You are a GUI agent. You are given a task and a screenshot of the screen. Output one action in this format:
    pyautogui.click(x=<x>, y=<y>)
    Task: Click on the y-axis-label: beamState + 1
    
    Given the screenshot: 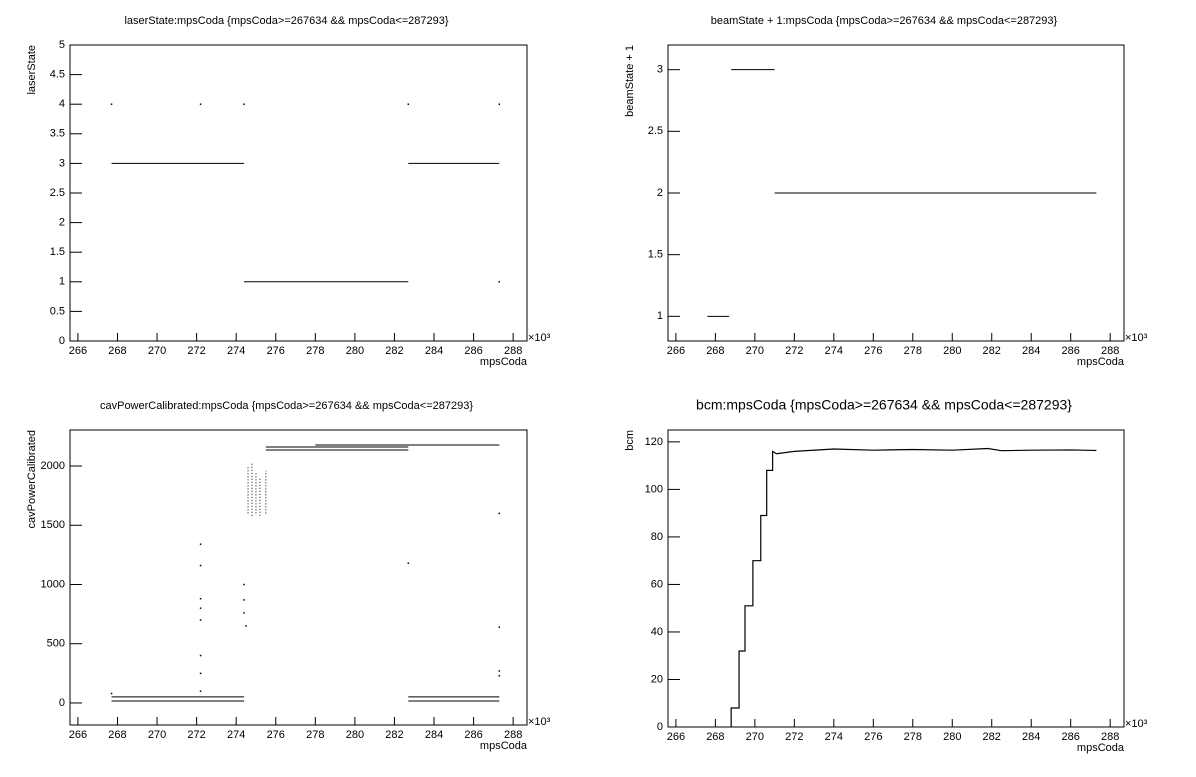 What is the action you would take?
    pyautogui.click(x=630, y=81)
    